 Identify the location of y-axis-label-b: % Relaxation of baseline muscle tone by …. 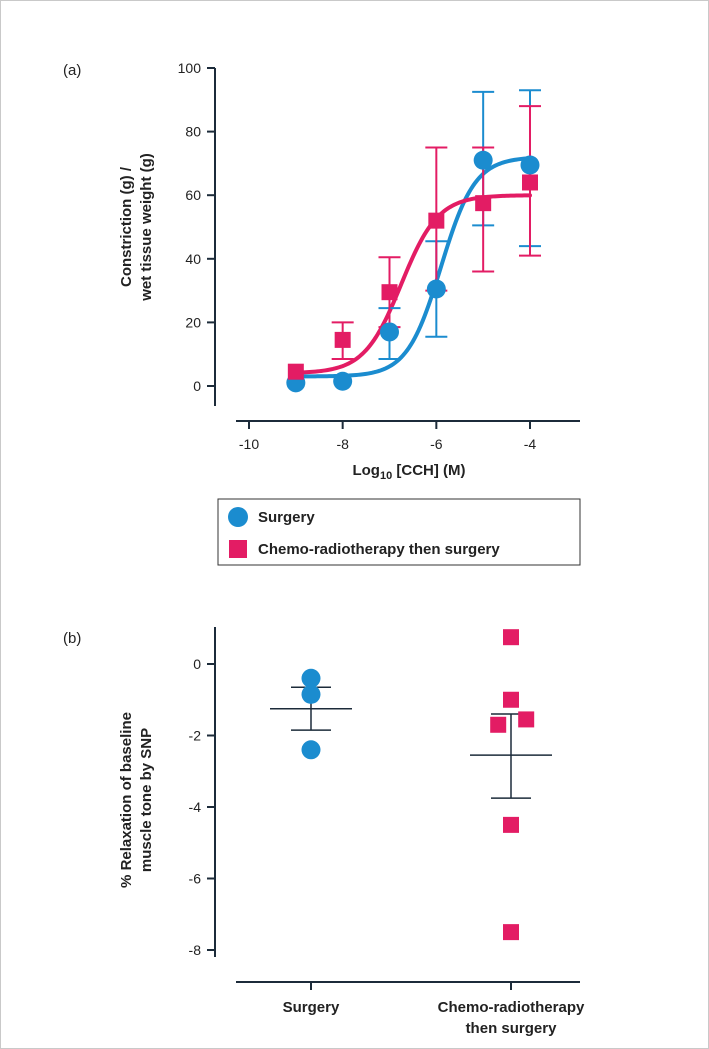
(136, 800).